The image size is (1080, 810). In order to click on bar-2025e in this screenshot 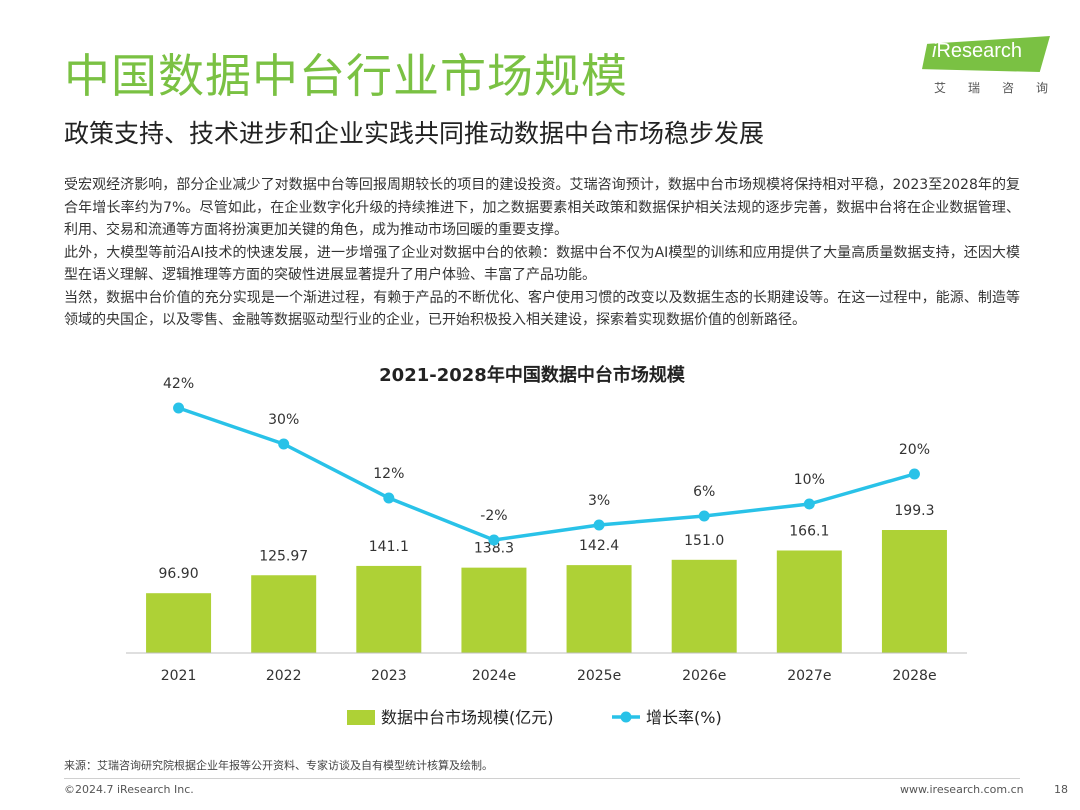, I will do `click(599, 609)`.